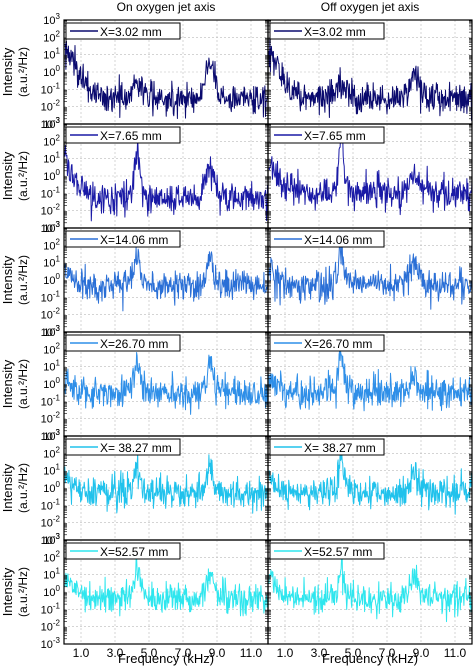 The height and width of the screenshot is (667, 474). What do you see at coordinates (51, 643) in the screenshot?
I see `y-tick-label: 10⁻³` at bounding box center [51, 643].